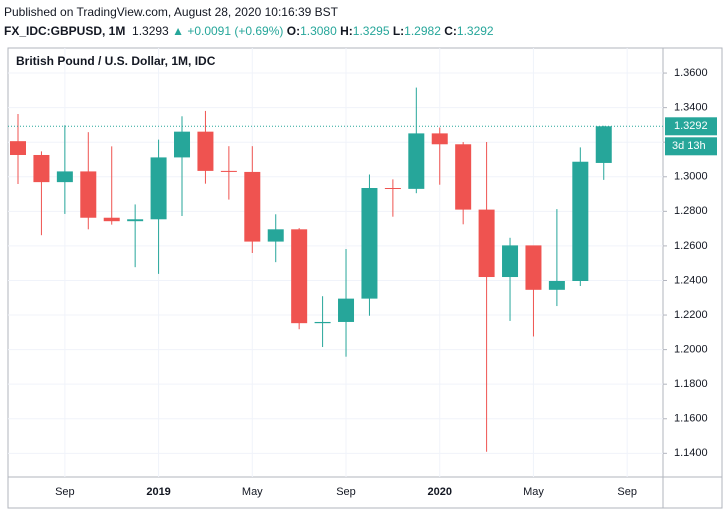 The image size is (725, 513). Describe the element at coordinates (371, 31) in the screenshot. I see `h-value: 1.3295` at that location.